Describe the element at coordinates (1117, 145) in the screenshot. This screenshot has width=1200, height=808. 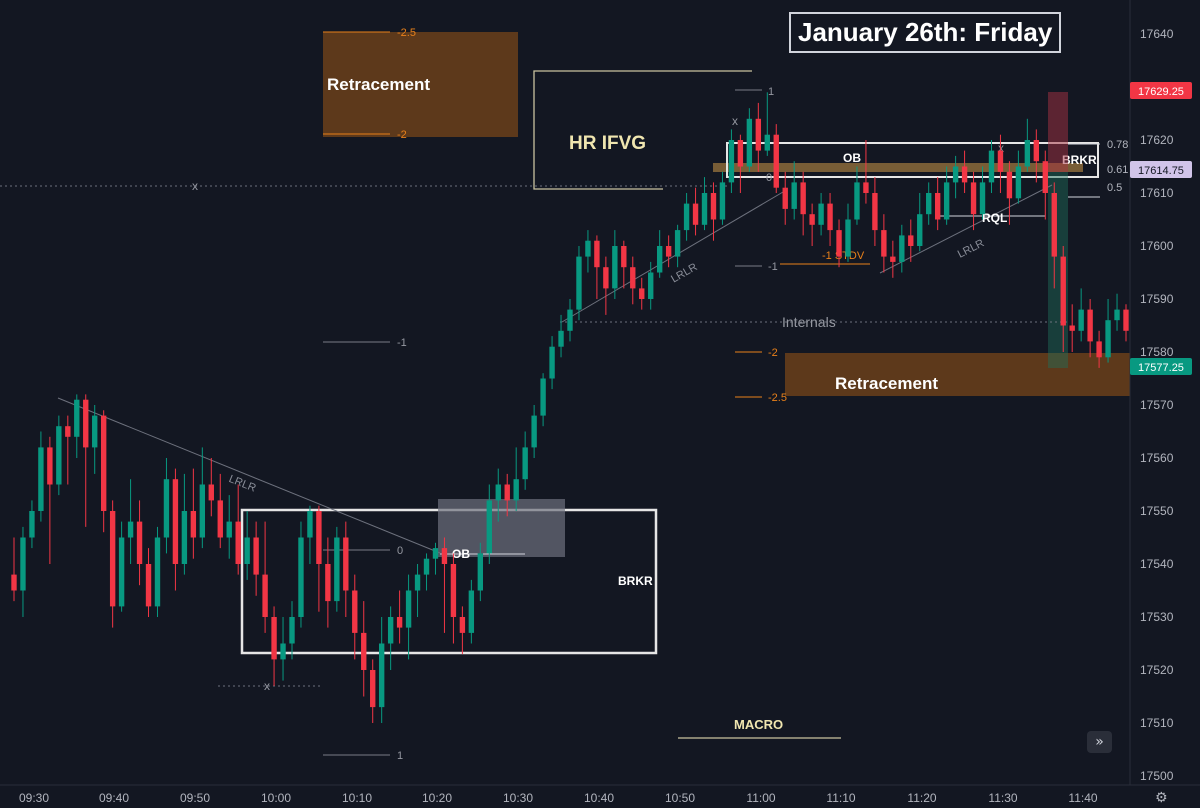
I see `fib-level-078: 0.78` at that location.